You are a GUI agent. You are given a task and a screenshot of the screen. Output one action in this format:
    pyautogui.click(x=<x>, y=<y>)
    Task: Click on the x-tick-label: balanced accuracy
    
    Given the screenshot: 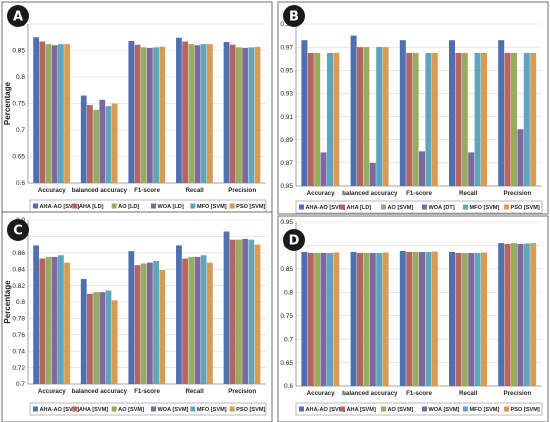 What is the action you would take?
    pyautogui.click(x=100, y=190)
    